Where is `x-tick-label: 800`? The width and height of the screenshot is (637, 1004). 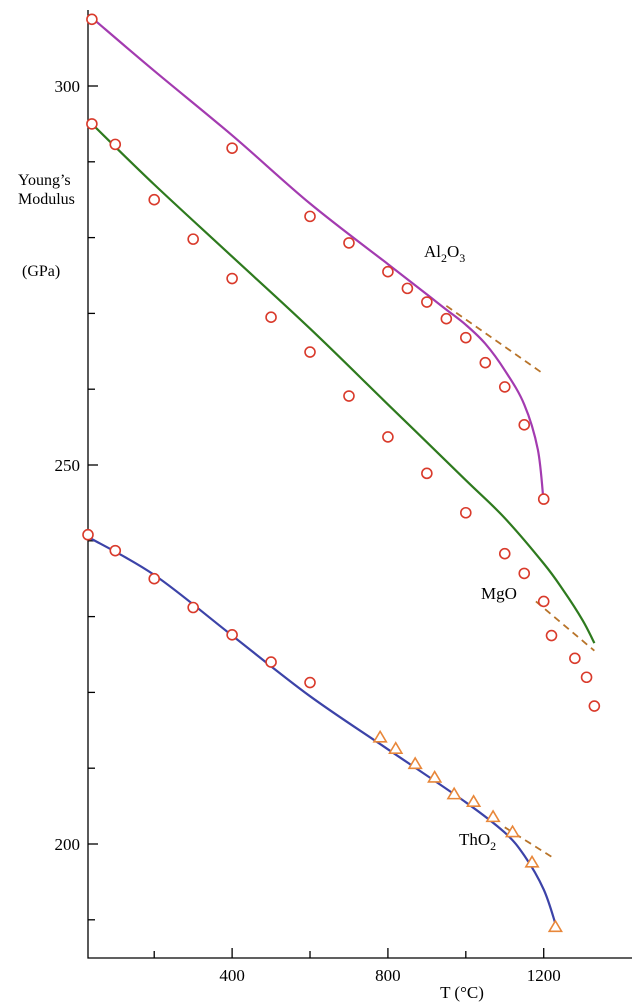 x-tick-label: 800 is located at coordinates (388, 975).